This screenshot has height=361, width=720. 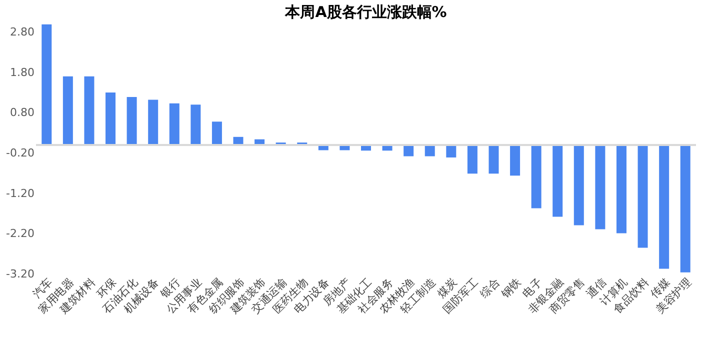 What do you see at coordinates (20, 193) in the screenshot?
I see `y-tick-label: -1.20` at bounding box center [20, 193].